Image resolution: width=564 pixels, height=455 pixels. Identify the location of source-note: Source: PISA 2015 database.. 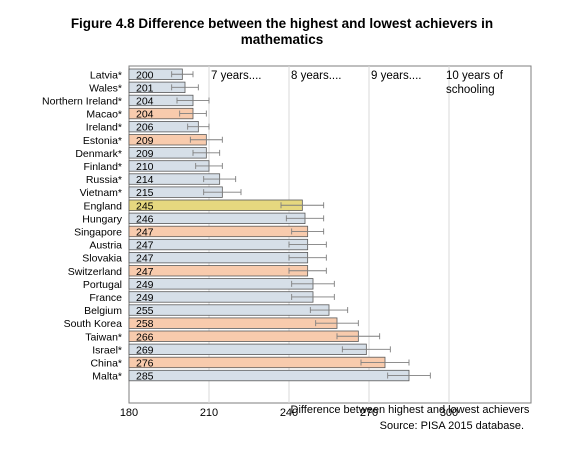
(451, 426).